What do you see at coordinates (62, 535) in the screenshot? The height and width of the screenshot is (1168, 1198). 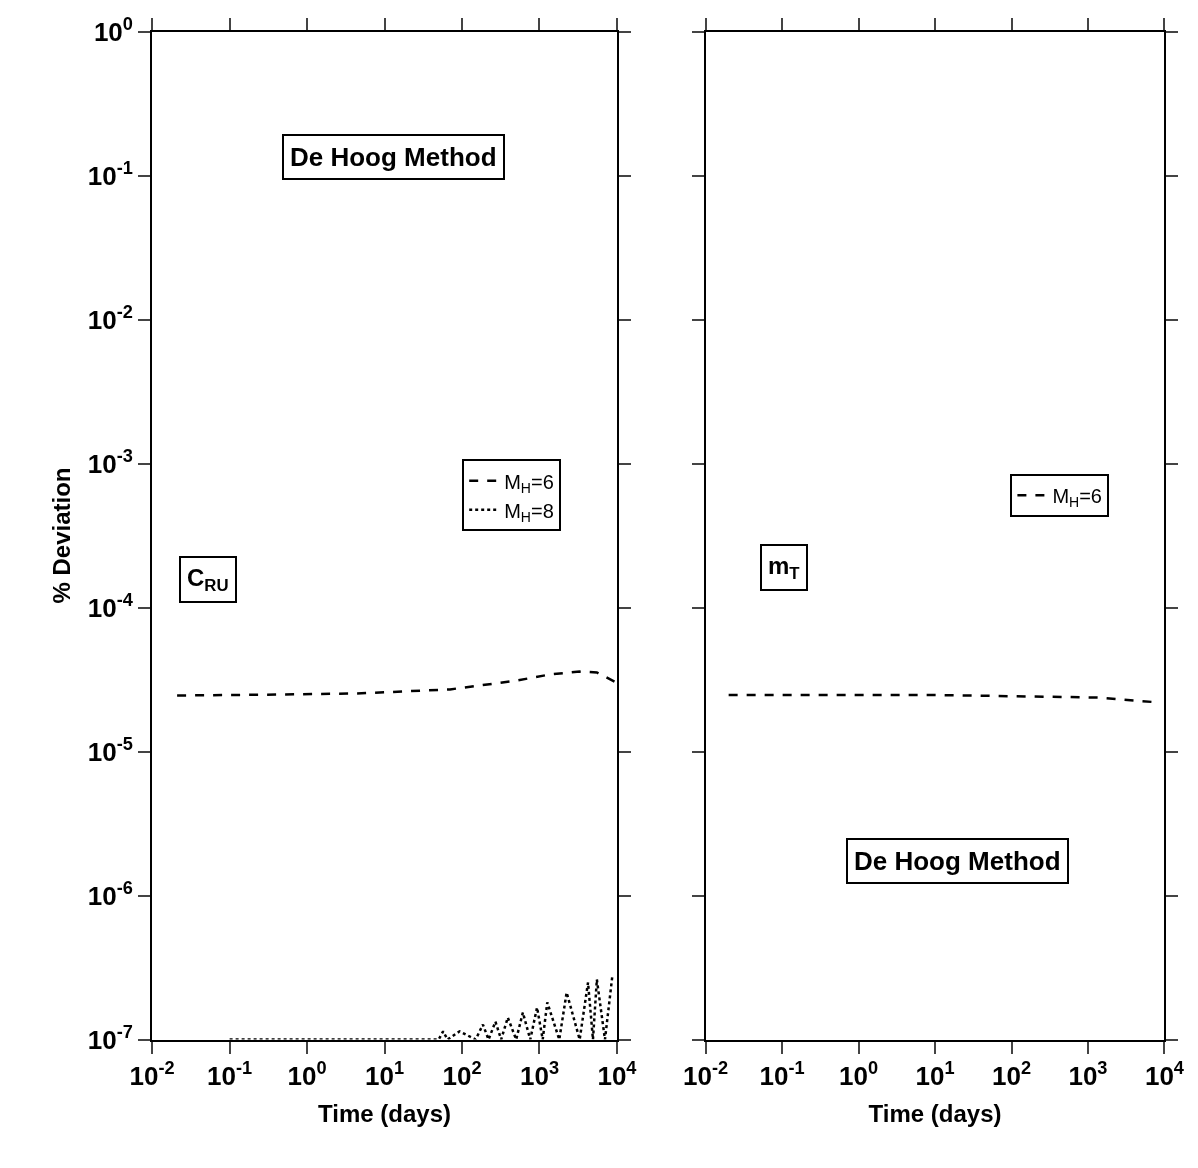 I see `y-axis-title: % Deviation` at bounding box center [62, 535].